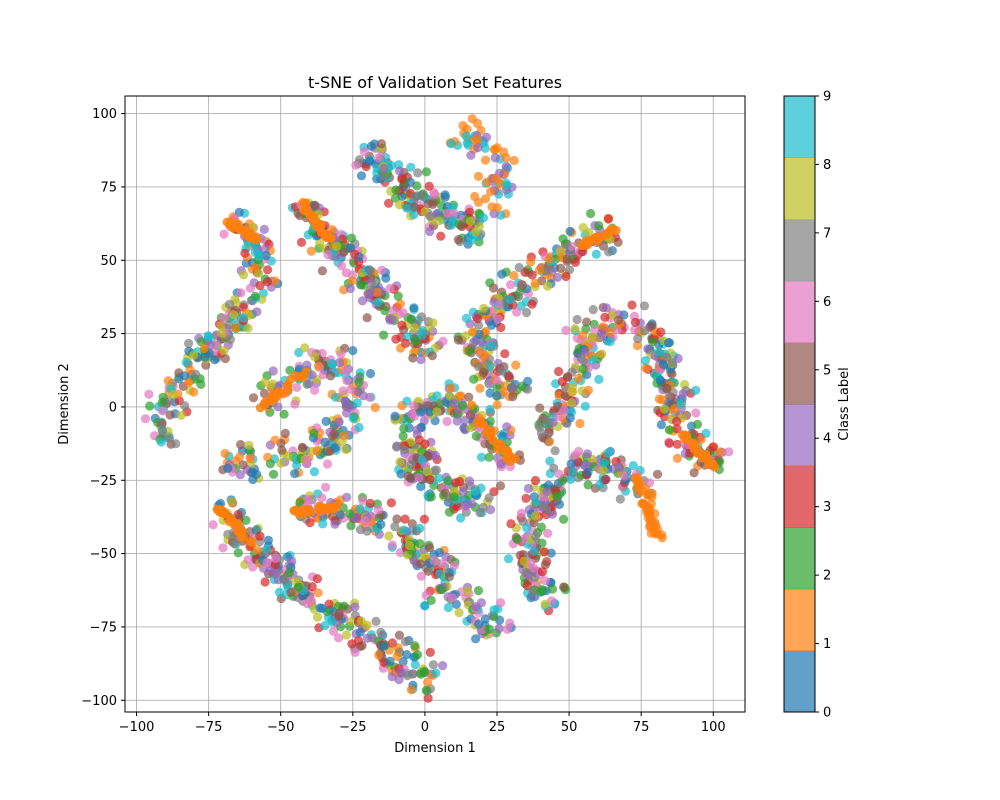 This screenshot has width=1000, height=800. Describe the element at coordinates (108, 334) in the screenshot. I see `y-tick-label: 25` at that location.